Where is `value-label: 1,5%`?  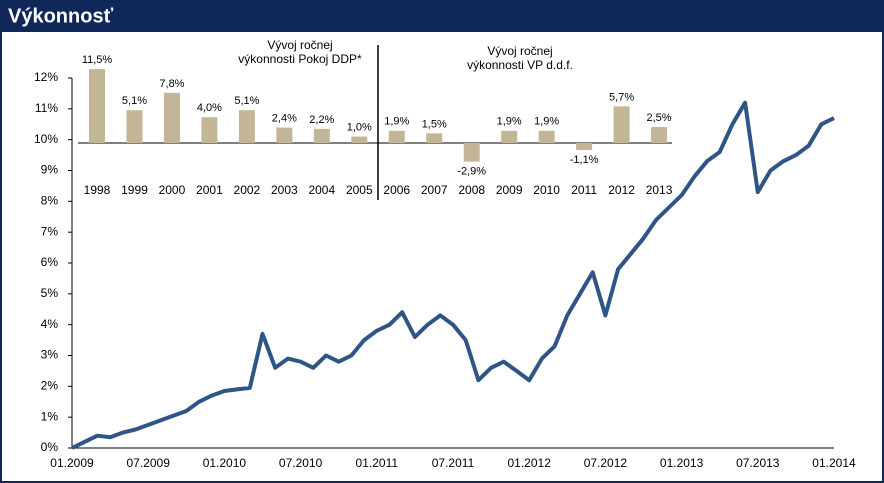 value-label: 1,5% is located at coordinates (434, 124).